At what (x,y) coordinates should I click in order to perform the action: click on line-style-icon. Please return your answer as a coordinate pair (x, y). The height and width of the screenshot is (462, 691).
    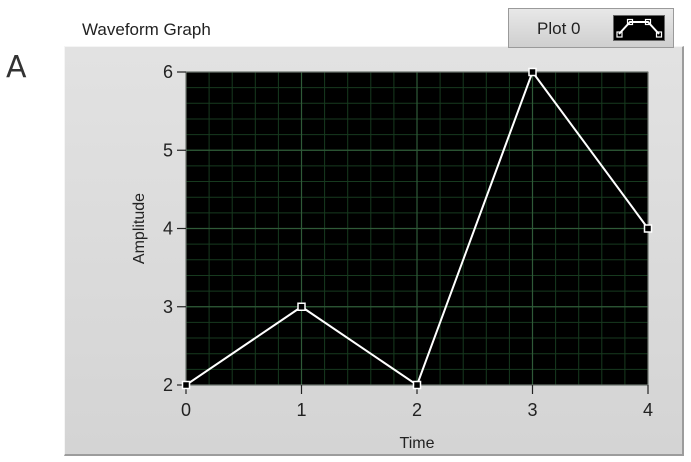
    Looking at the image, I should click on (639, 28).